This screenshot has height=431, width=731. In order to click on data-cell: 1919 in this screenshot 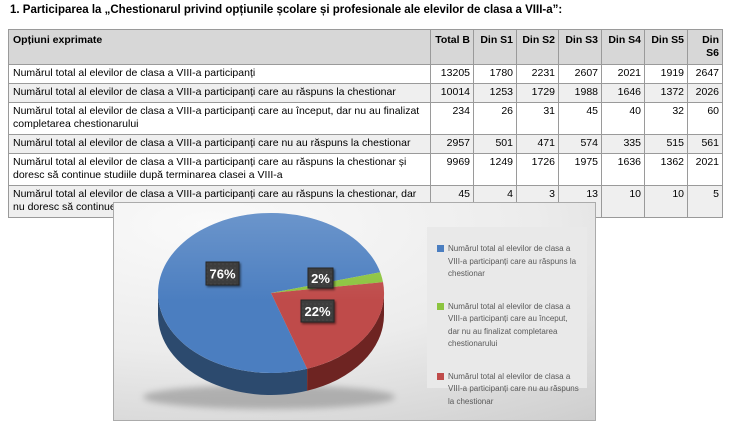, I will do `click(666, 74)`.